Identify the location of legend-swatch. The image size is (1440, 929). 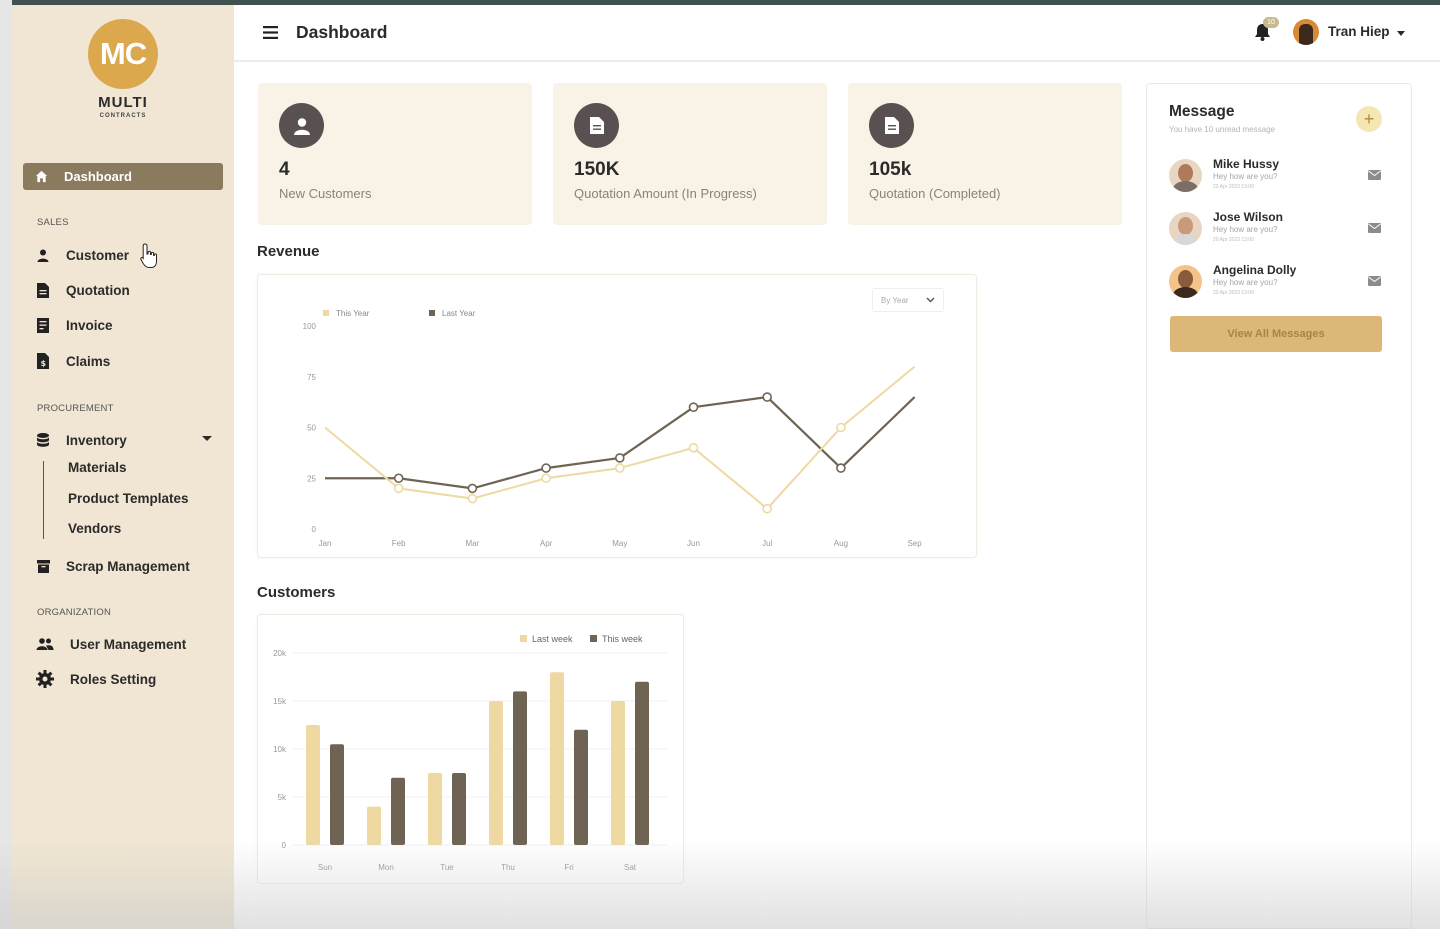
(432, 313).